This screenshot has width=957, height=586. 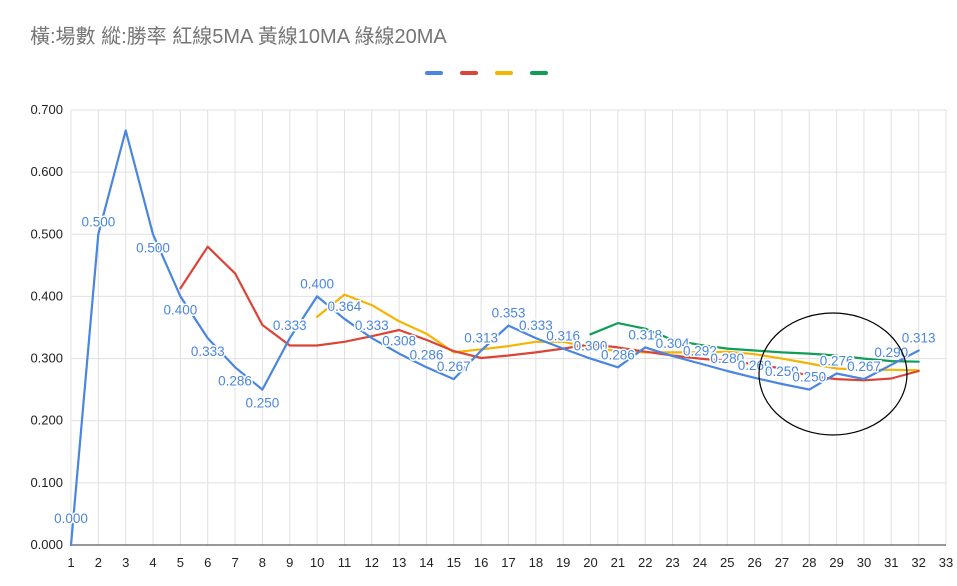 I want to click on data-label: 0.364, so click(x=345, y=306).